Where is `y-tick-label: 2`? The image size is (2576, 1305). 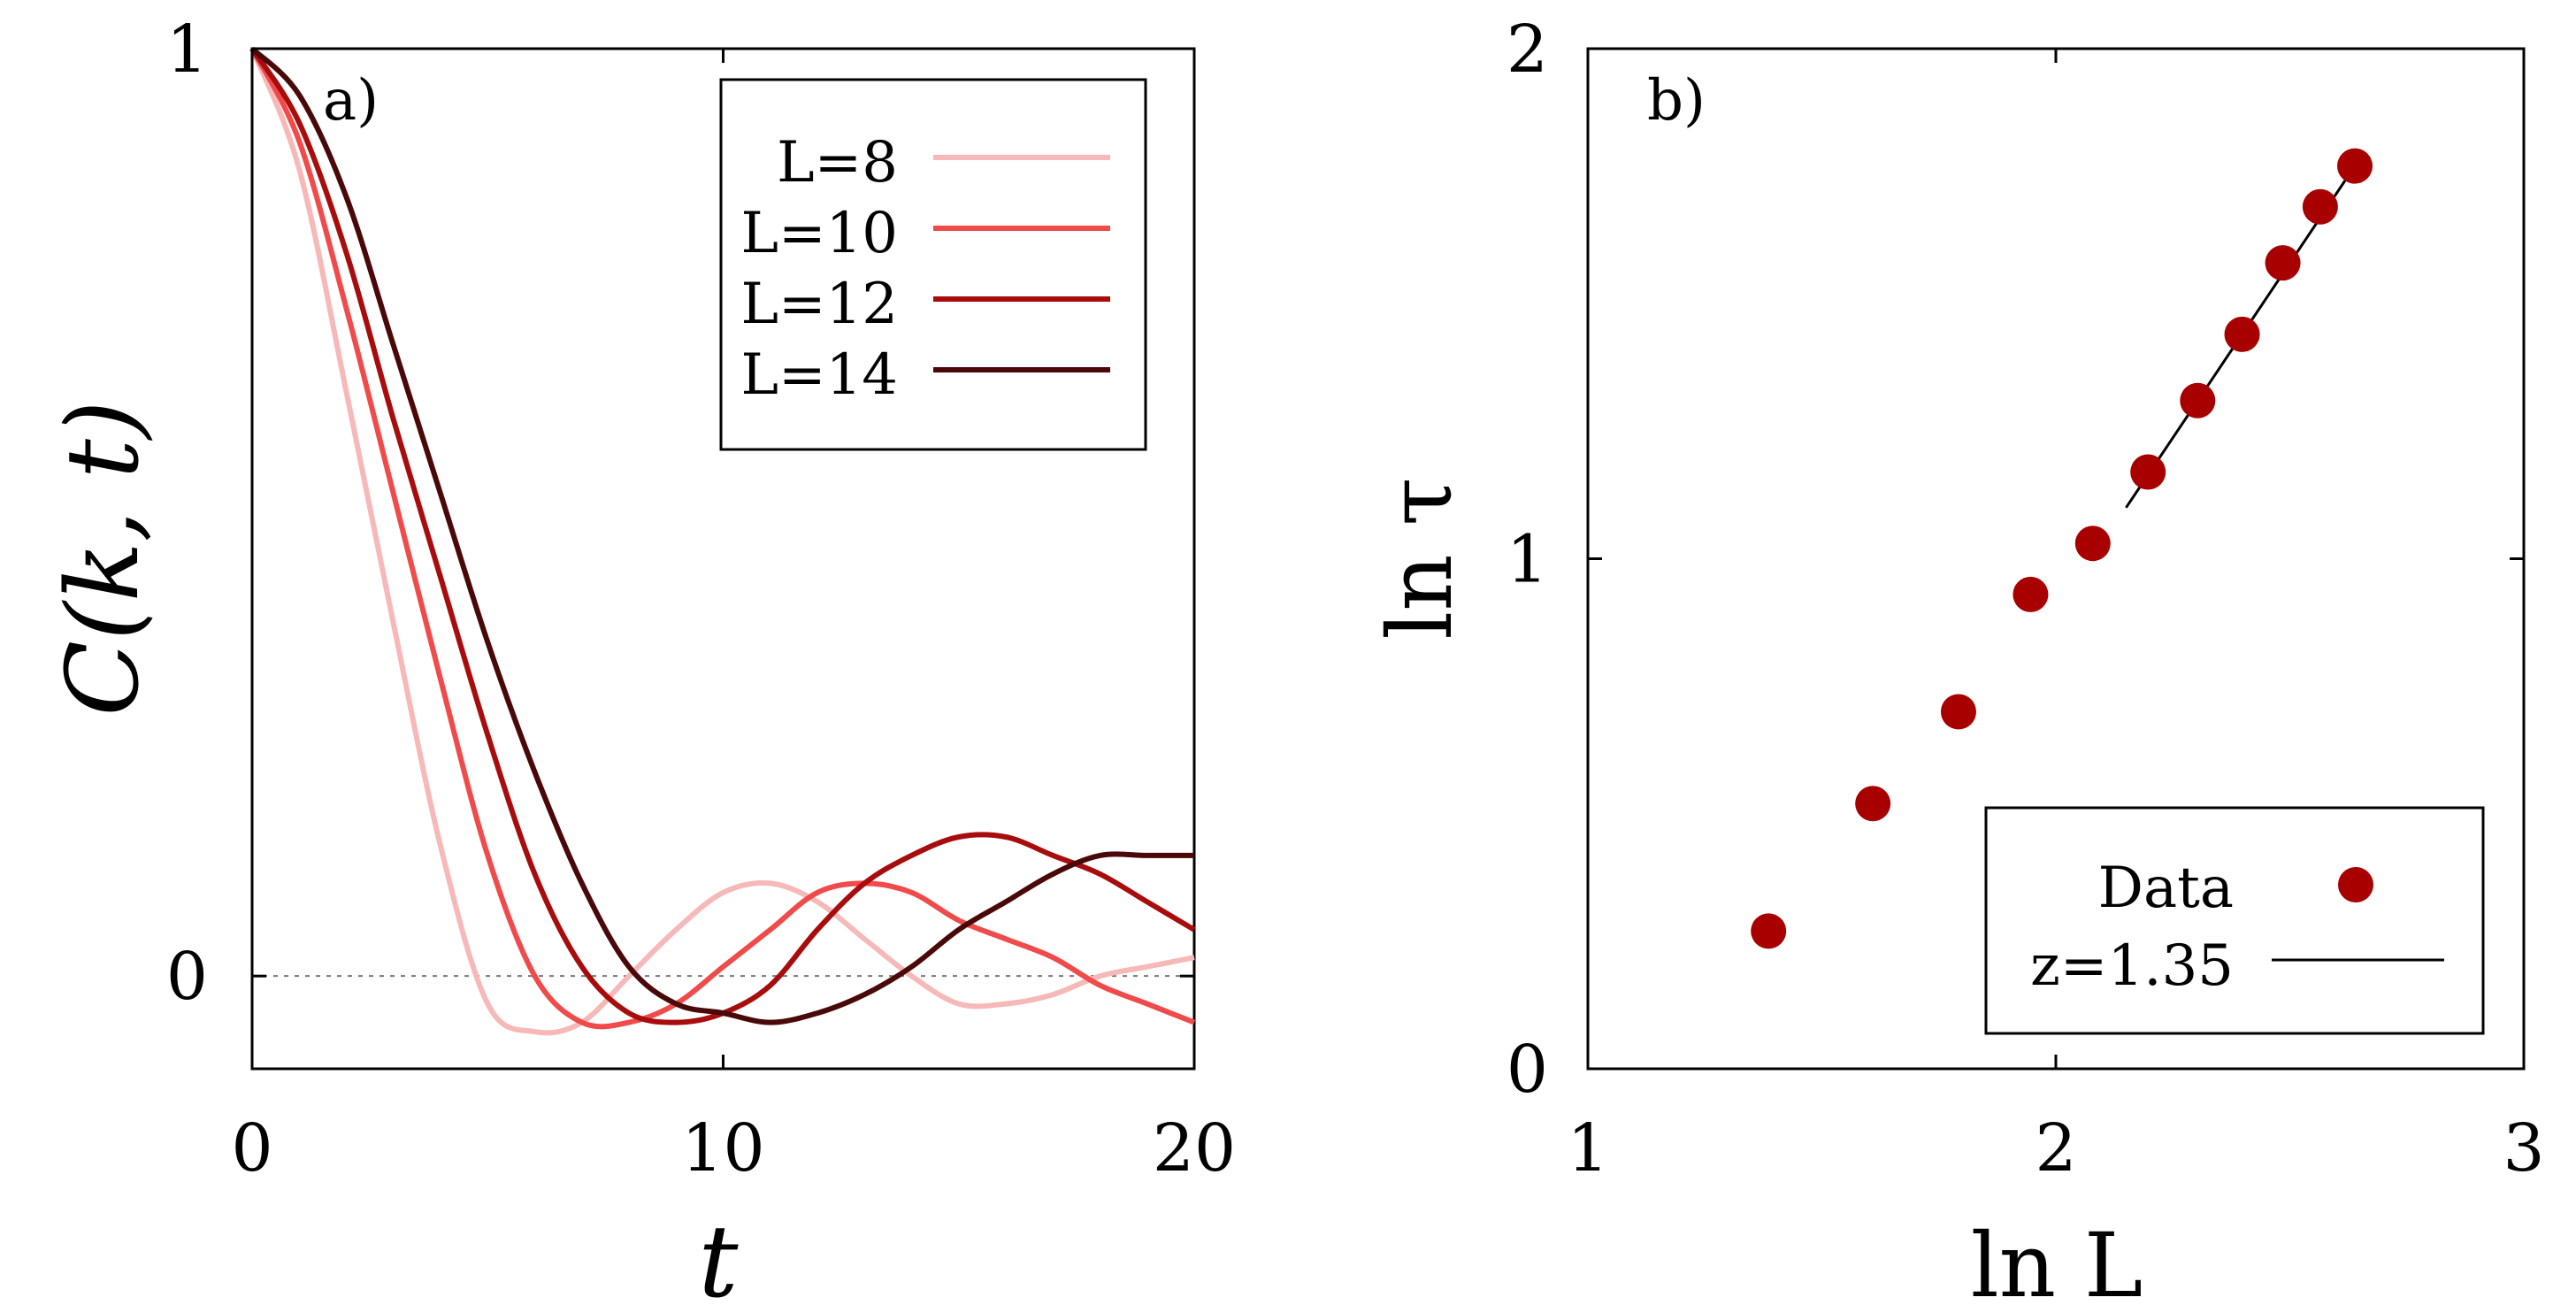 y-tick-label: 2 is located at coordinates (1527, 50).